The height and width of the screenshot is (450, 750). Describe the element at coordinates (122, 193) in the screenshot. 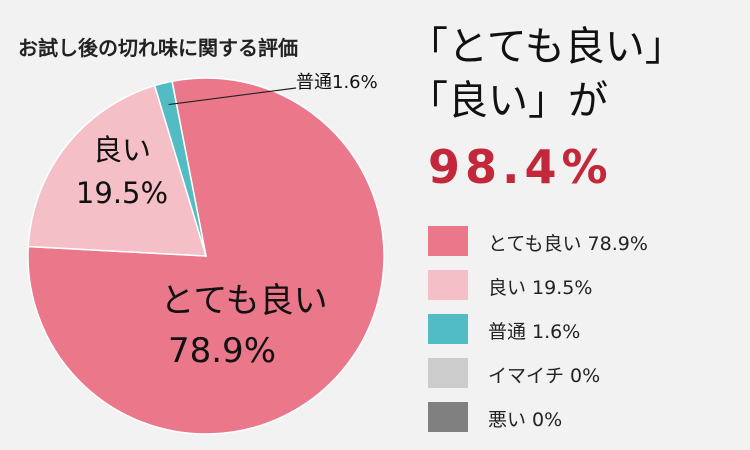

I see `slice-label-value-良い: 19.5%` at that location.